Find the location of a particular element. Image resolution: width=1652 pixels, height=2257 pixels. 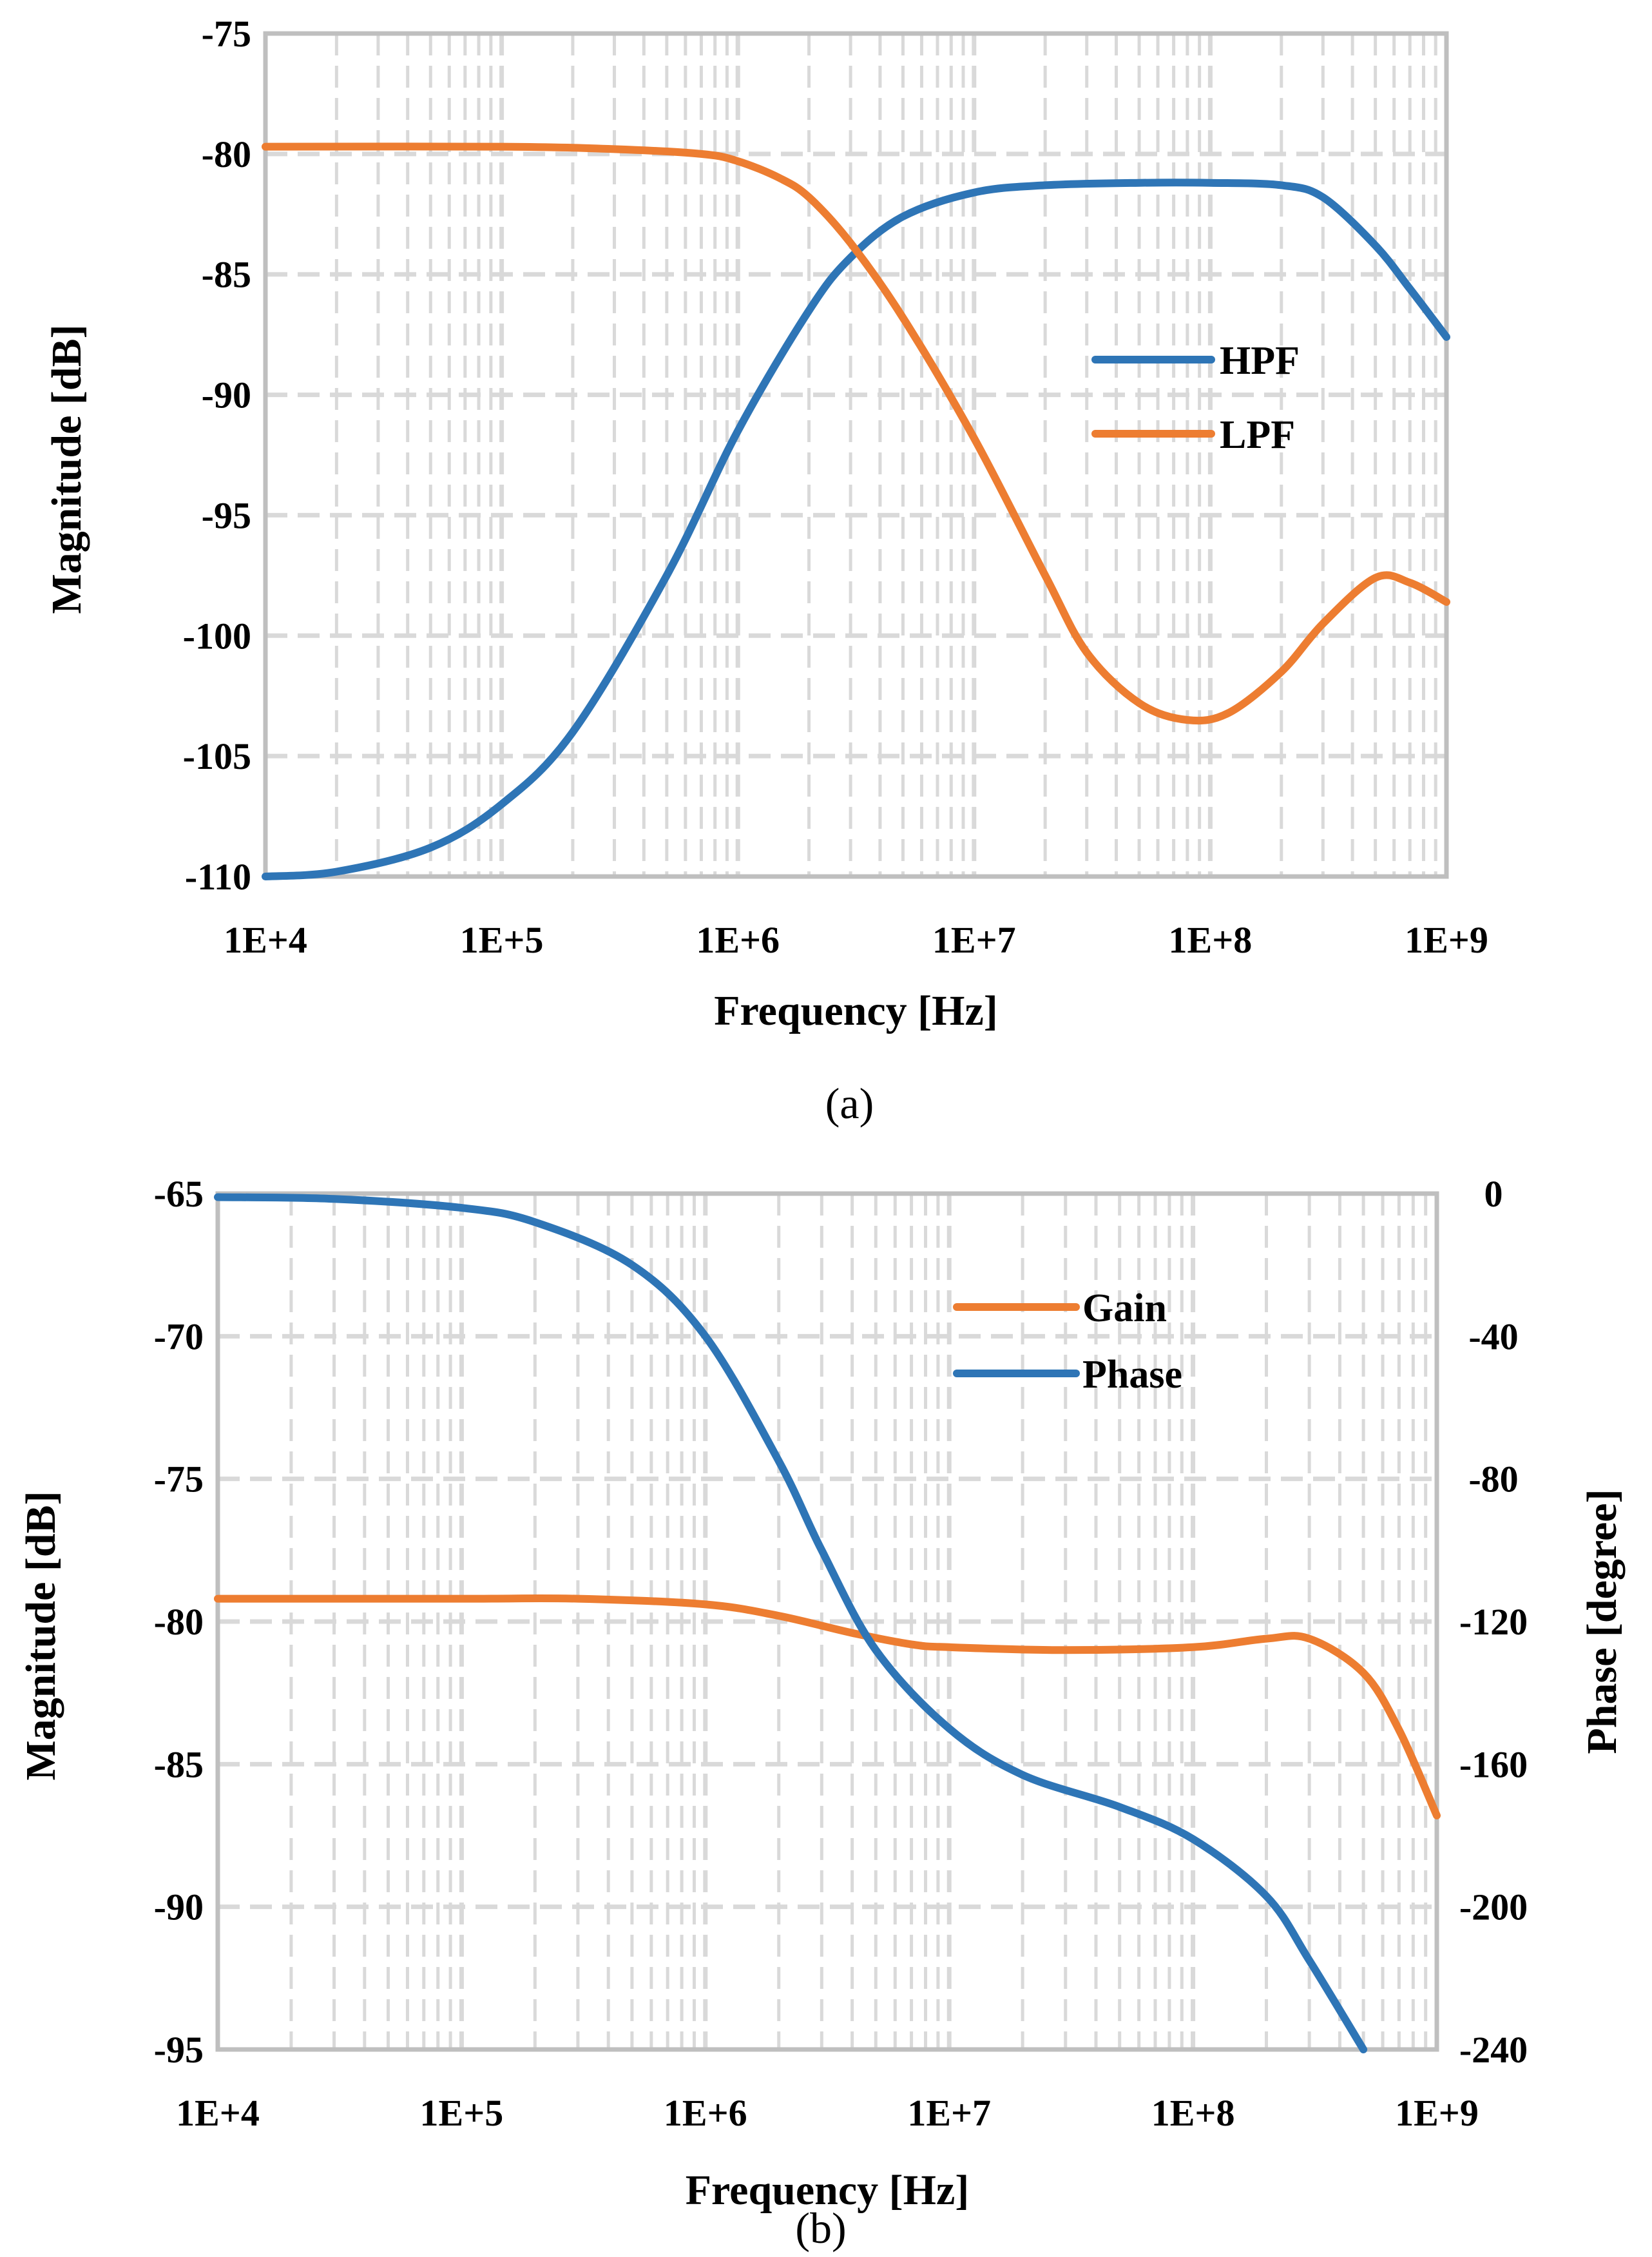

chart-a-x-tick-label: 1E+6 is located at coordinates (738, 940).